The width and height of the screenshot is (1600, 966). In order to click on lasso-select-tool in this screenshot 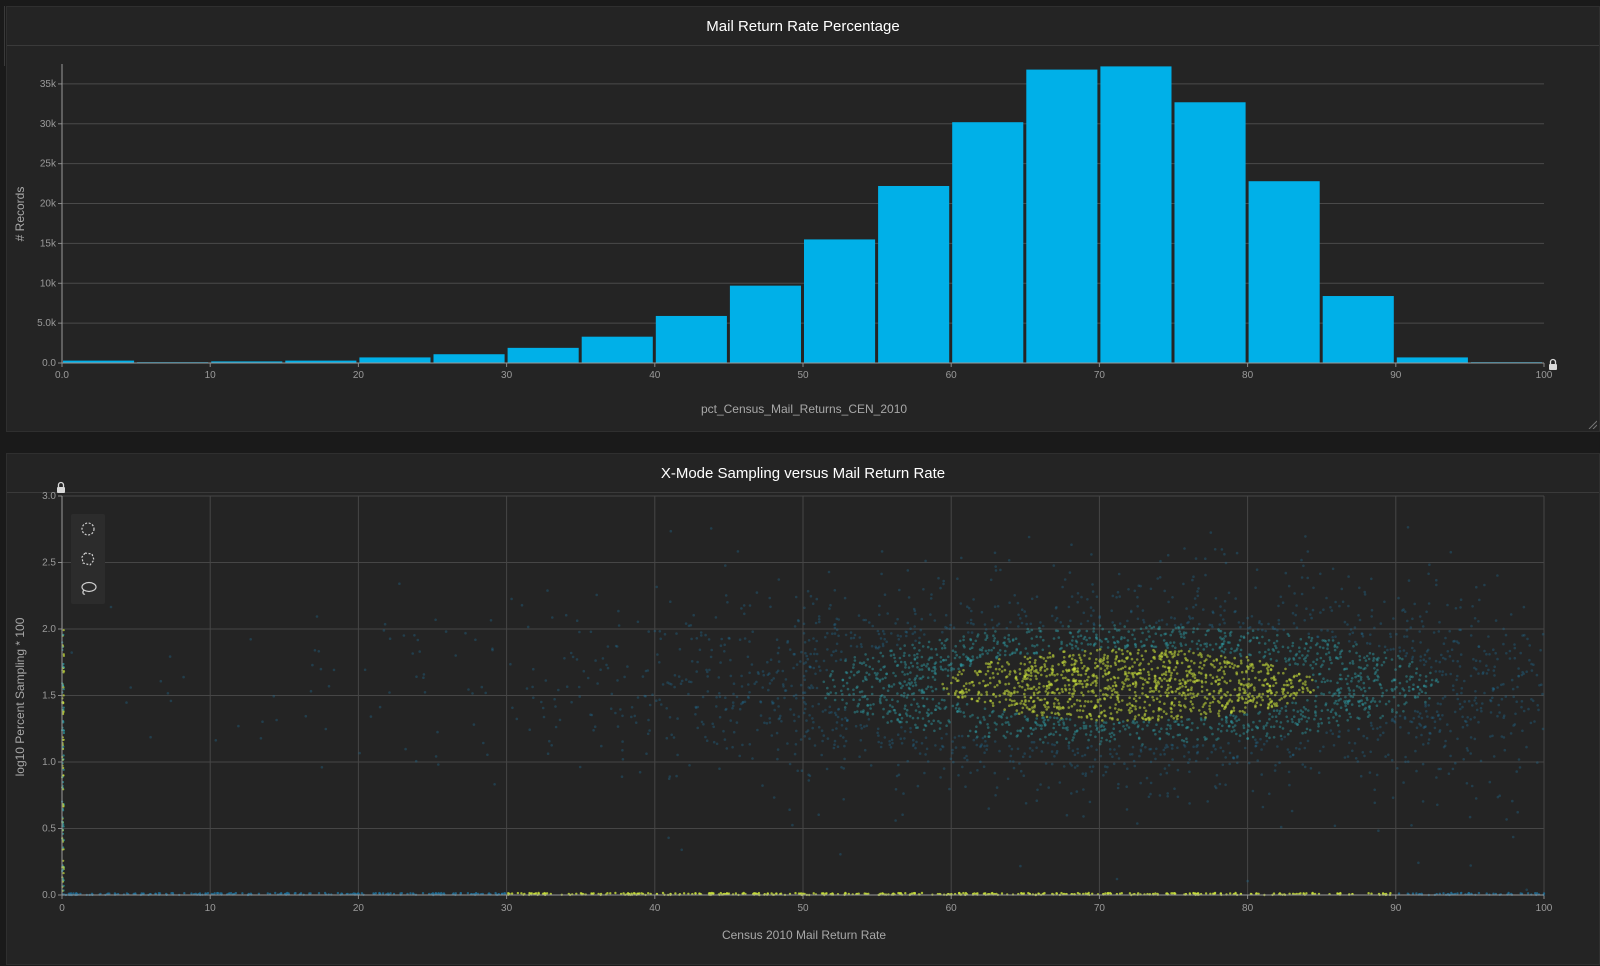, I will do `click(88, 589)`.